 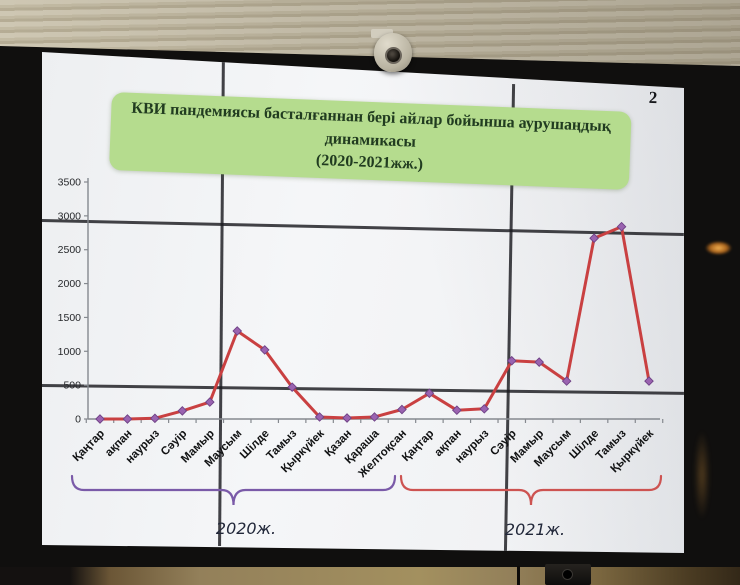 What do you see at coordinates (382, 33) in the screenshot?
I see `camera-mount` at bounding box center [382, 33].